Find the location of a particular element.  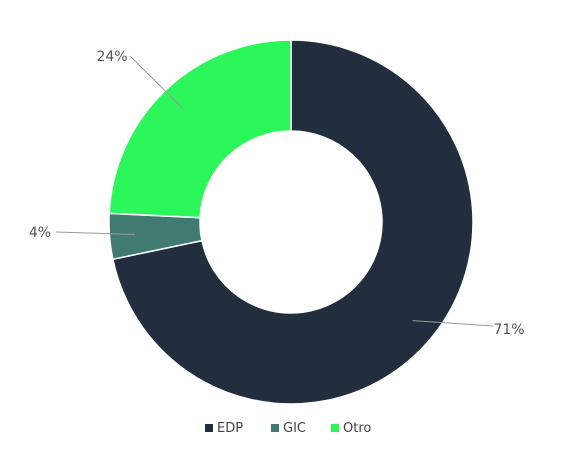

legend-swatch-otro is located at coordinates (335, 428).